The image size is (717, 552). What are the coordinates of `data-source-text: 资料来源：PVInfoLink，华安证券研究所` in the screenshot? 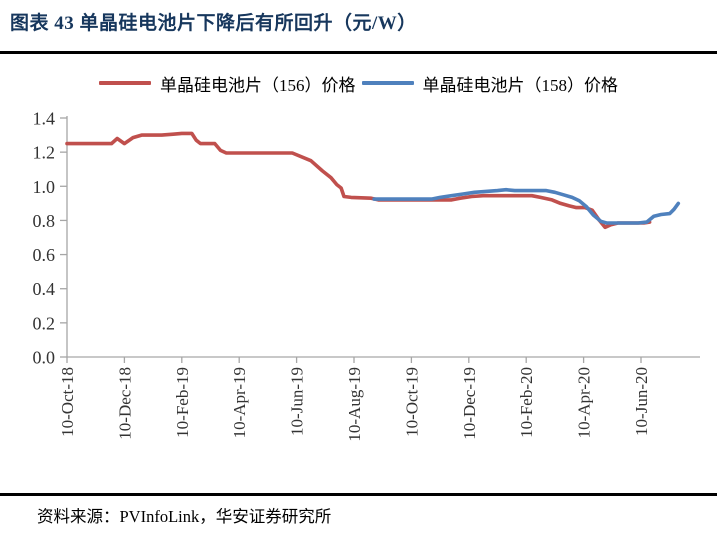 It's located at (184, 516).